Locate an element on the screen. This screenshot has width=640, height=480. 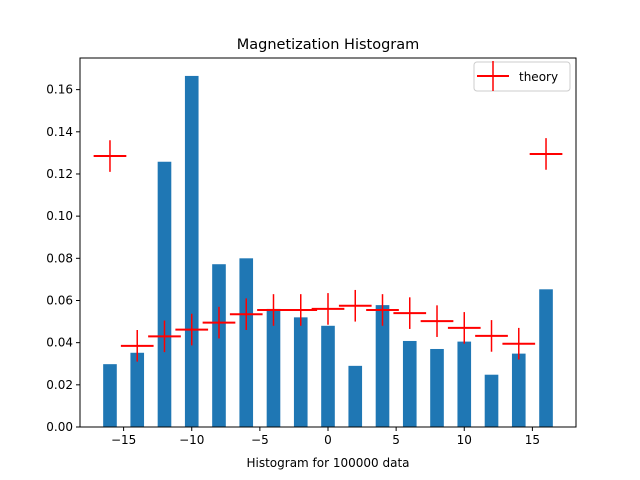
y-tick-label: 0.08 is located at coordinates (59, 258).